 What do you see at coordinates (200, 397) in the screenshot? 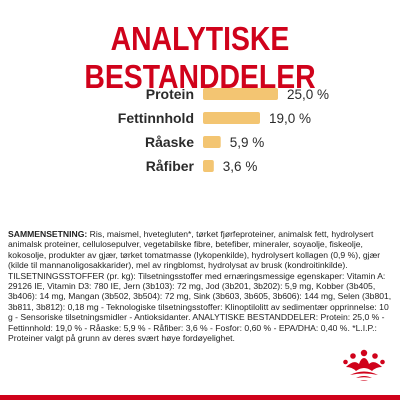
I see `bottom-rule` at bounding box center [200, 397].